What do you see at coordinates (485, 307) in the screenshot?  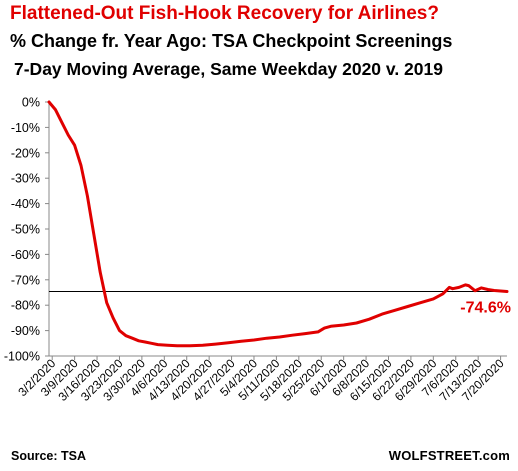 I see `end-value-label: -74.6%` at bounding box center [485, 307].